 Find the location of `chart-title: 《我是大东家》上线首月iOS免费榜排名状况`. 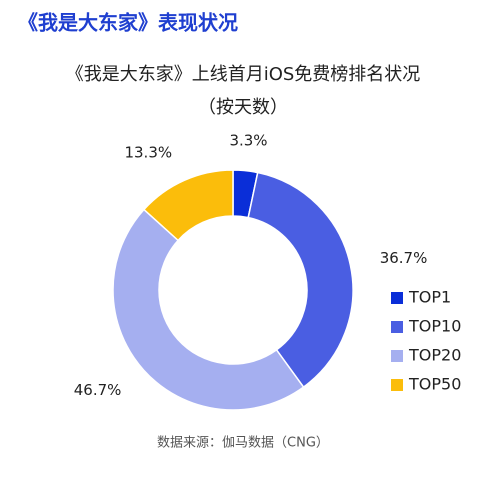

chart-title: 《我是大东家》上线首月iOS免费榜排名状况 is located at coordinates (243, 74).